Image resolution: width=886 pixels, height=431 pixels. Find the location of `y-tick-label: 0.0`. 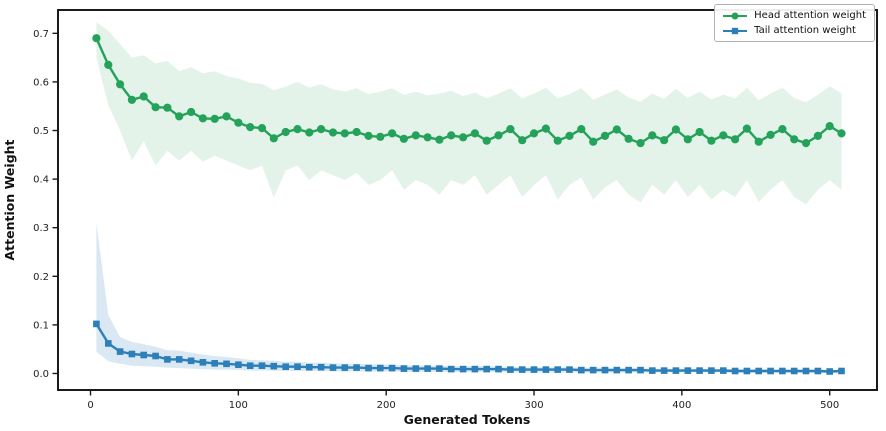

y-tick-label: 0.0 is located at coordinates (41, 374).